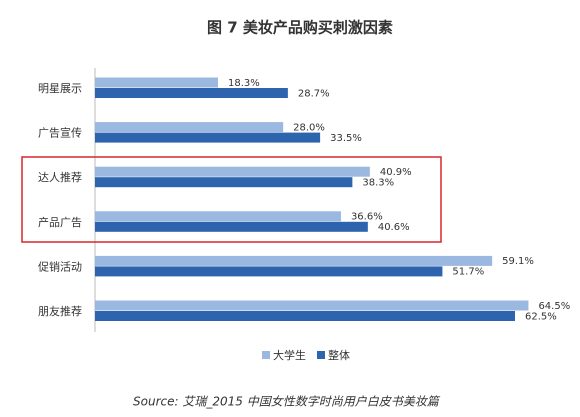 Image resolution: width=580 pixels, height=417 pixels. What do you see at coordinates (314, 93) in the screenshot?
I see `value-label: 28.7%` at bounding box center [314, 93].